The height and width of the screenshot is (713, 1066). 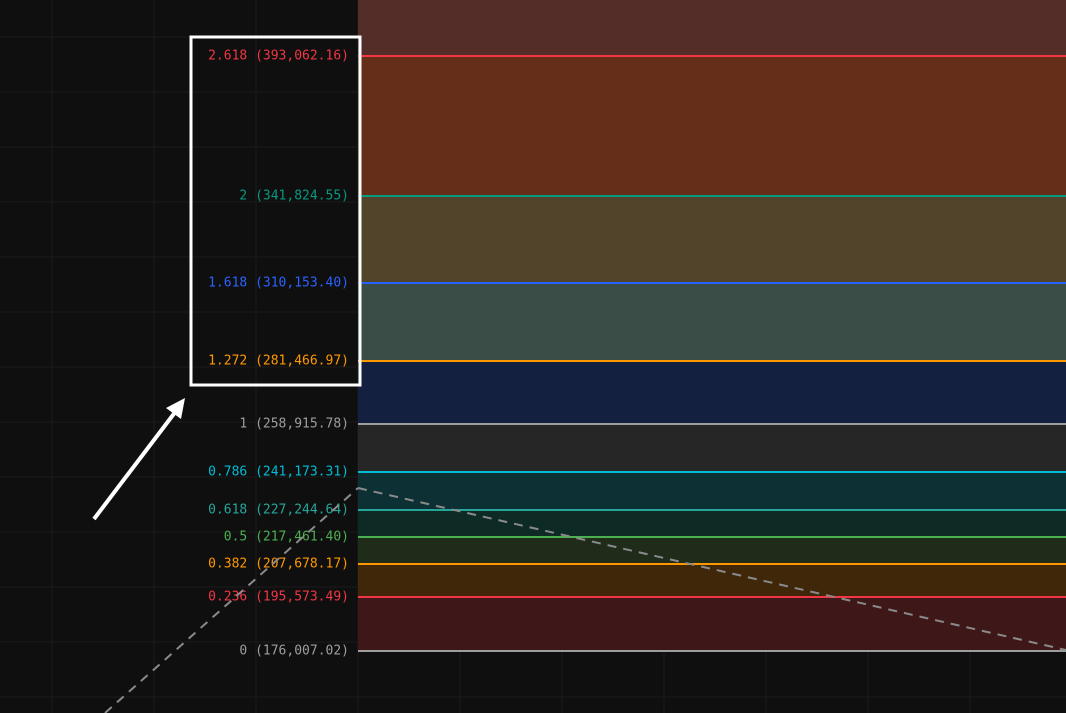 What do you see at coordinates (294, 651) in the screenshot?
I see `fib-level-label-0: 0 (176,007.02)` at bounding box center [294, 651].